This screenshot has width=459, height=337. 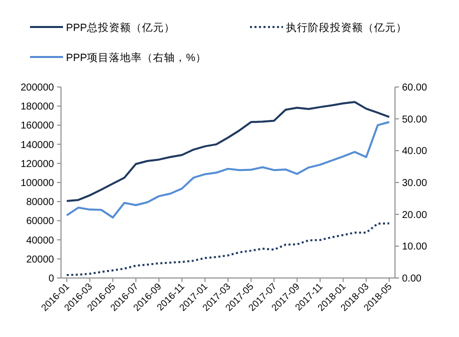 What do you see at coordinates (40, 222) in the screenshot?
I see `y-tick-label: 60000` at bounding box center [40, 222].